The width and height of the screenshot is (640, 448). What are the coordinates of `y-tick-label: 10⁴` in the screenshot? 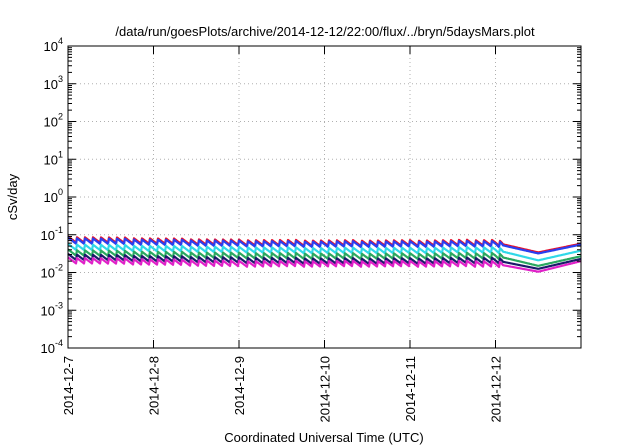 It's located at (53, 45).